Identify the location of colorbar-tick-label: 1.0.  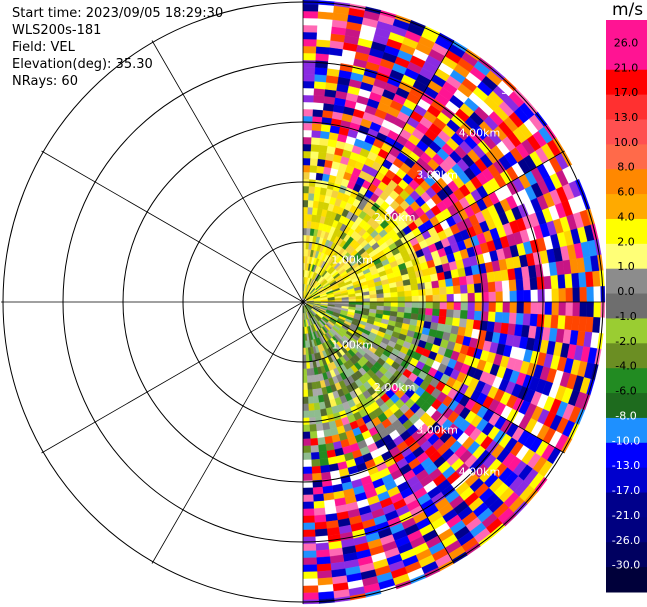
(626, 266).